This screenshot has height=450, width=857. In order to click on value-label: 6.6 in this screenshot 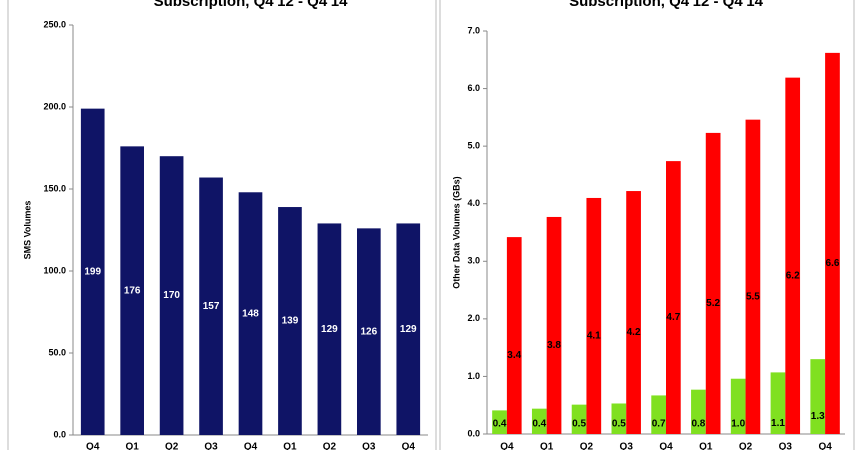, I will do `click(833, 263)`.